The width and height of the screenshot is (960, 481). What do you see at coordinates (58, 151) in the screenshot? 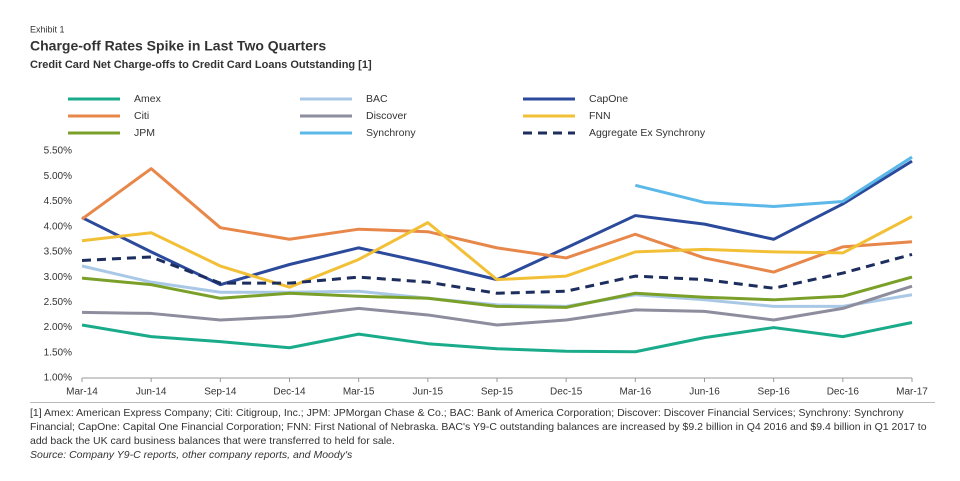
I see `y-tick-label: 5.50%` at bounding box center [58, 151].